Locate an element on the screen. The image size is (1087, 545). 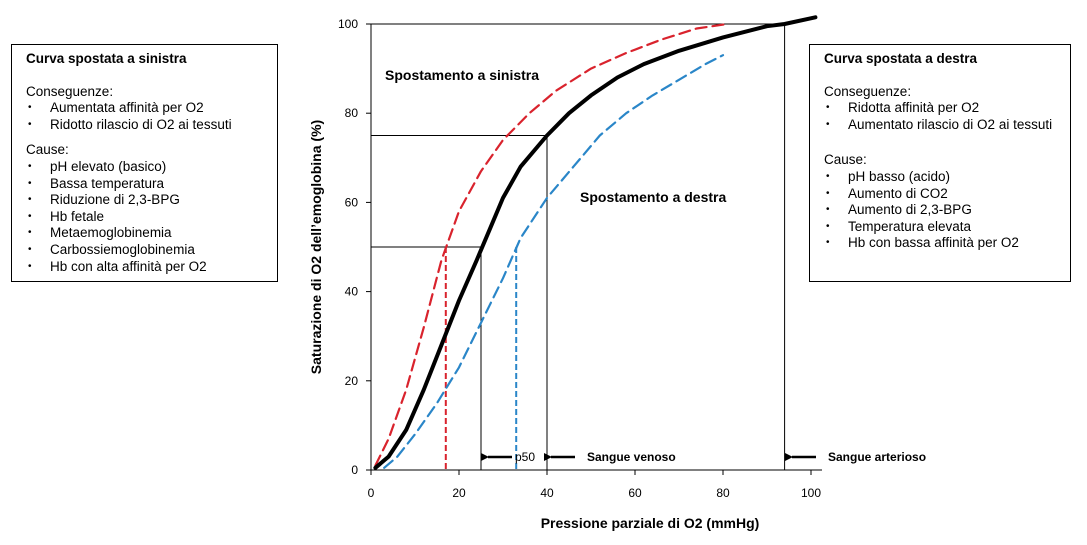
list-item: pH elevato (basico) is located at coordinates (146, 167).